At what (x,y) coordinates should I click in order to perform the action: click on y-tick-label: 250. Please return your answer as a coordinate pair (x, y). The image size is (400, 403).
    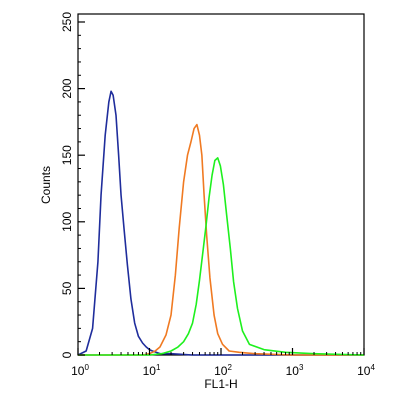
    Looking at the image, I should click on (67, 22).